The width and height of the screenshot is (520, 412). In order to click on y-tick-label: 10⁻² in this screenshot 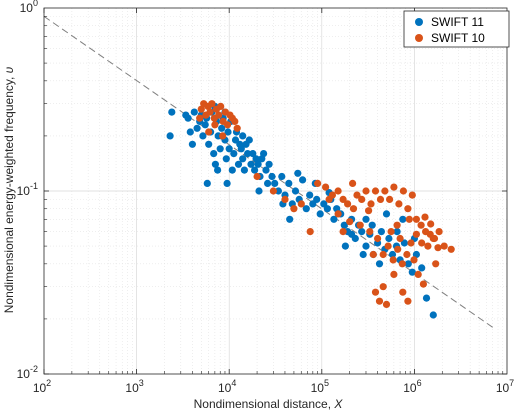, I will do `click(27, 372)`.